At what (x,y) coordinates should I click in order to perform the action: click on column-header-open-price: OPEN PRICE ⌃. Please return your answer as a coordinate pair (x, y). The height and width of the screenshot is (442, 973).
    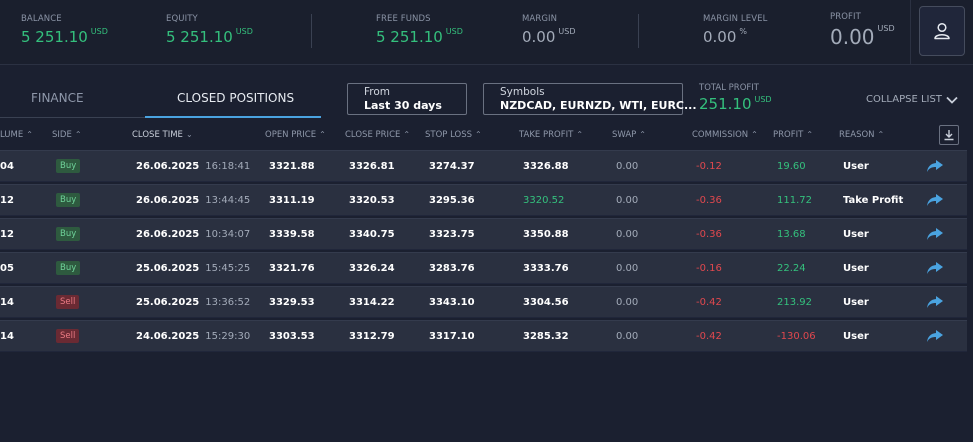
    Looking at the image, I should click on (295, 135).